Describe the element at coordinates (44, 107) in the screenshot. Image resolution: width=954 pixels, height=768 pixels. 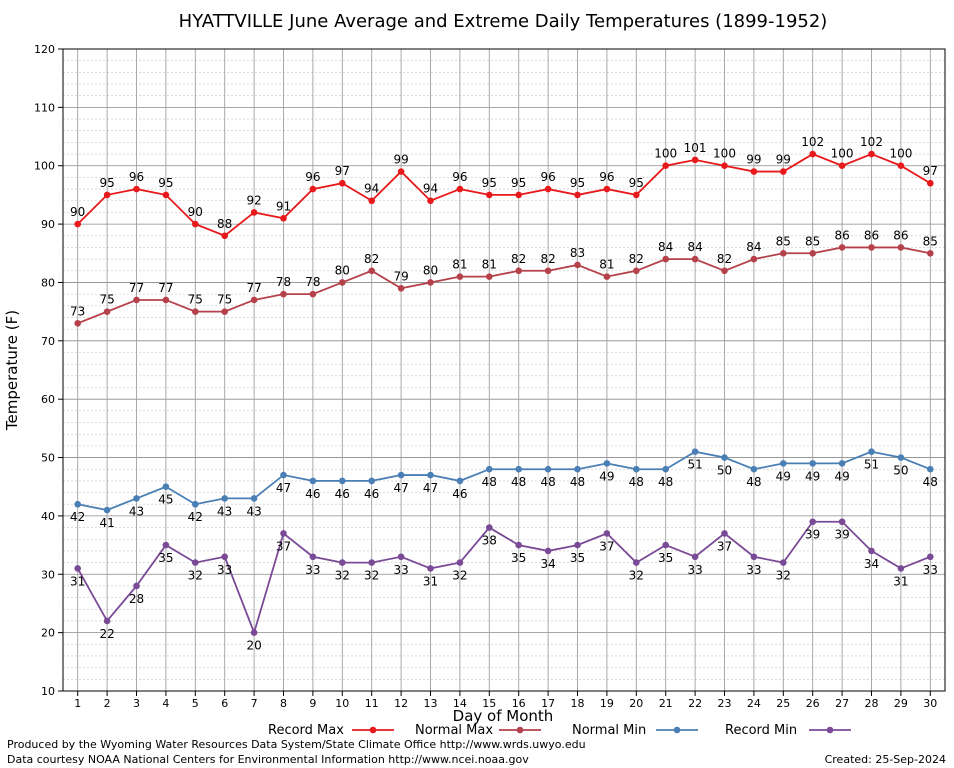
I see `y-tick-label: 110` at that location.